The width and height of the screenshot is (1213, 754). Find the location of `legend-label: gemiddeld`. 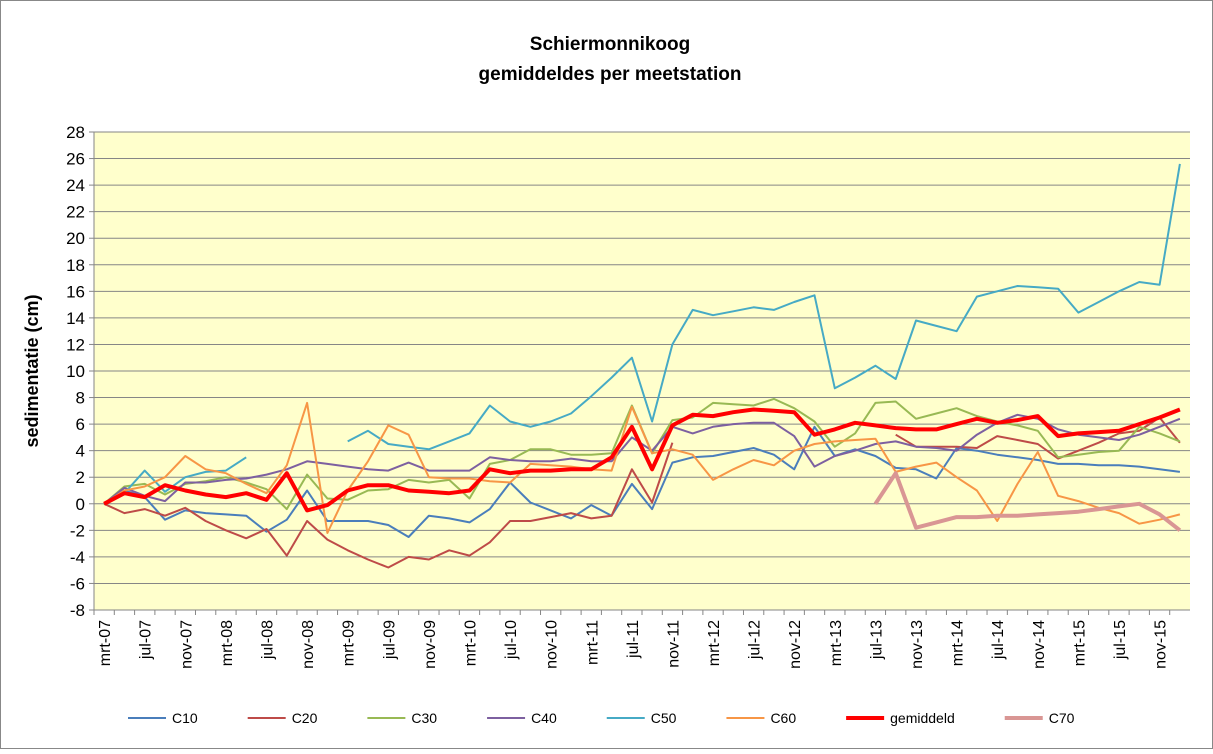

legend-label: gemiddeld is located at coordinates (922, 718).